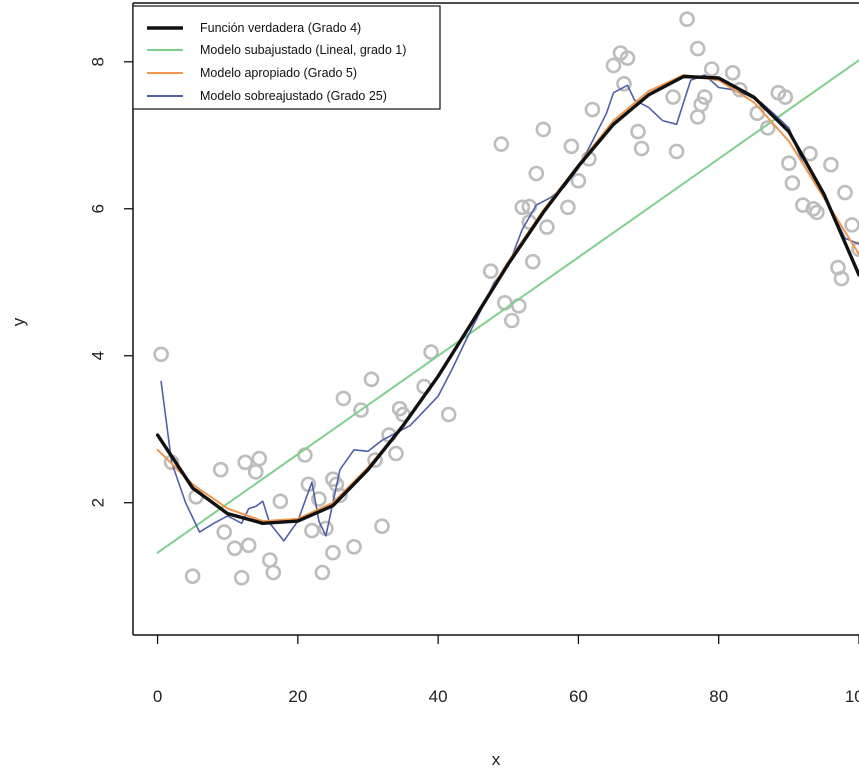 Image resolution: width=859 pixels, height=770 pixels. Describe the element at coordinates (293, 96) in the screenshot. I see `legend-label-grade25: Modelo sobreajustado (Grado 25)` at that location.